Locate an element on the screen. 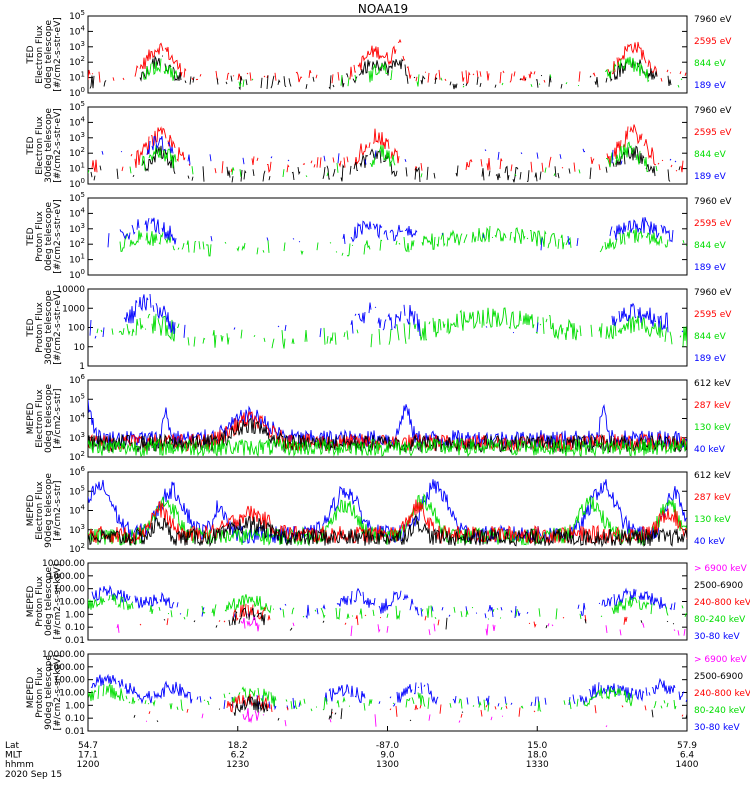 The image size is (750, 800). channel-label: 240-800 keV is located at coordinates (722, 694).